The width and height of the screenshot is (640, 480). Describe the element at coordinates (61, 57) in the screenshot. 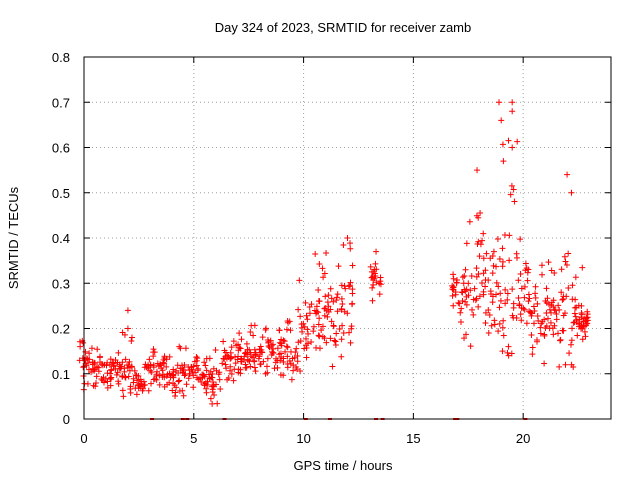

I see `y-tick-label: 0.8` at that location.